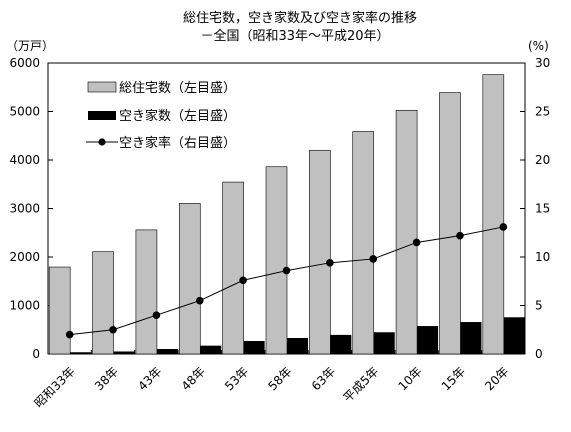  Describe the element at coordinates (24, 63) in the screenshot. I see `left-axis-tick-label: 6000` at that location.